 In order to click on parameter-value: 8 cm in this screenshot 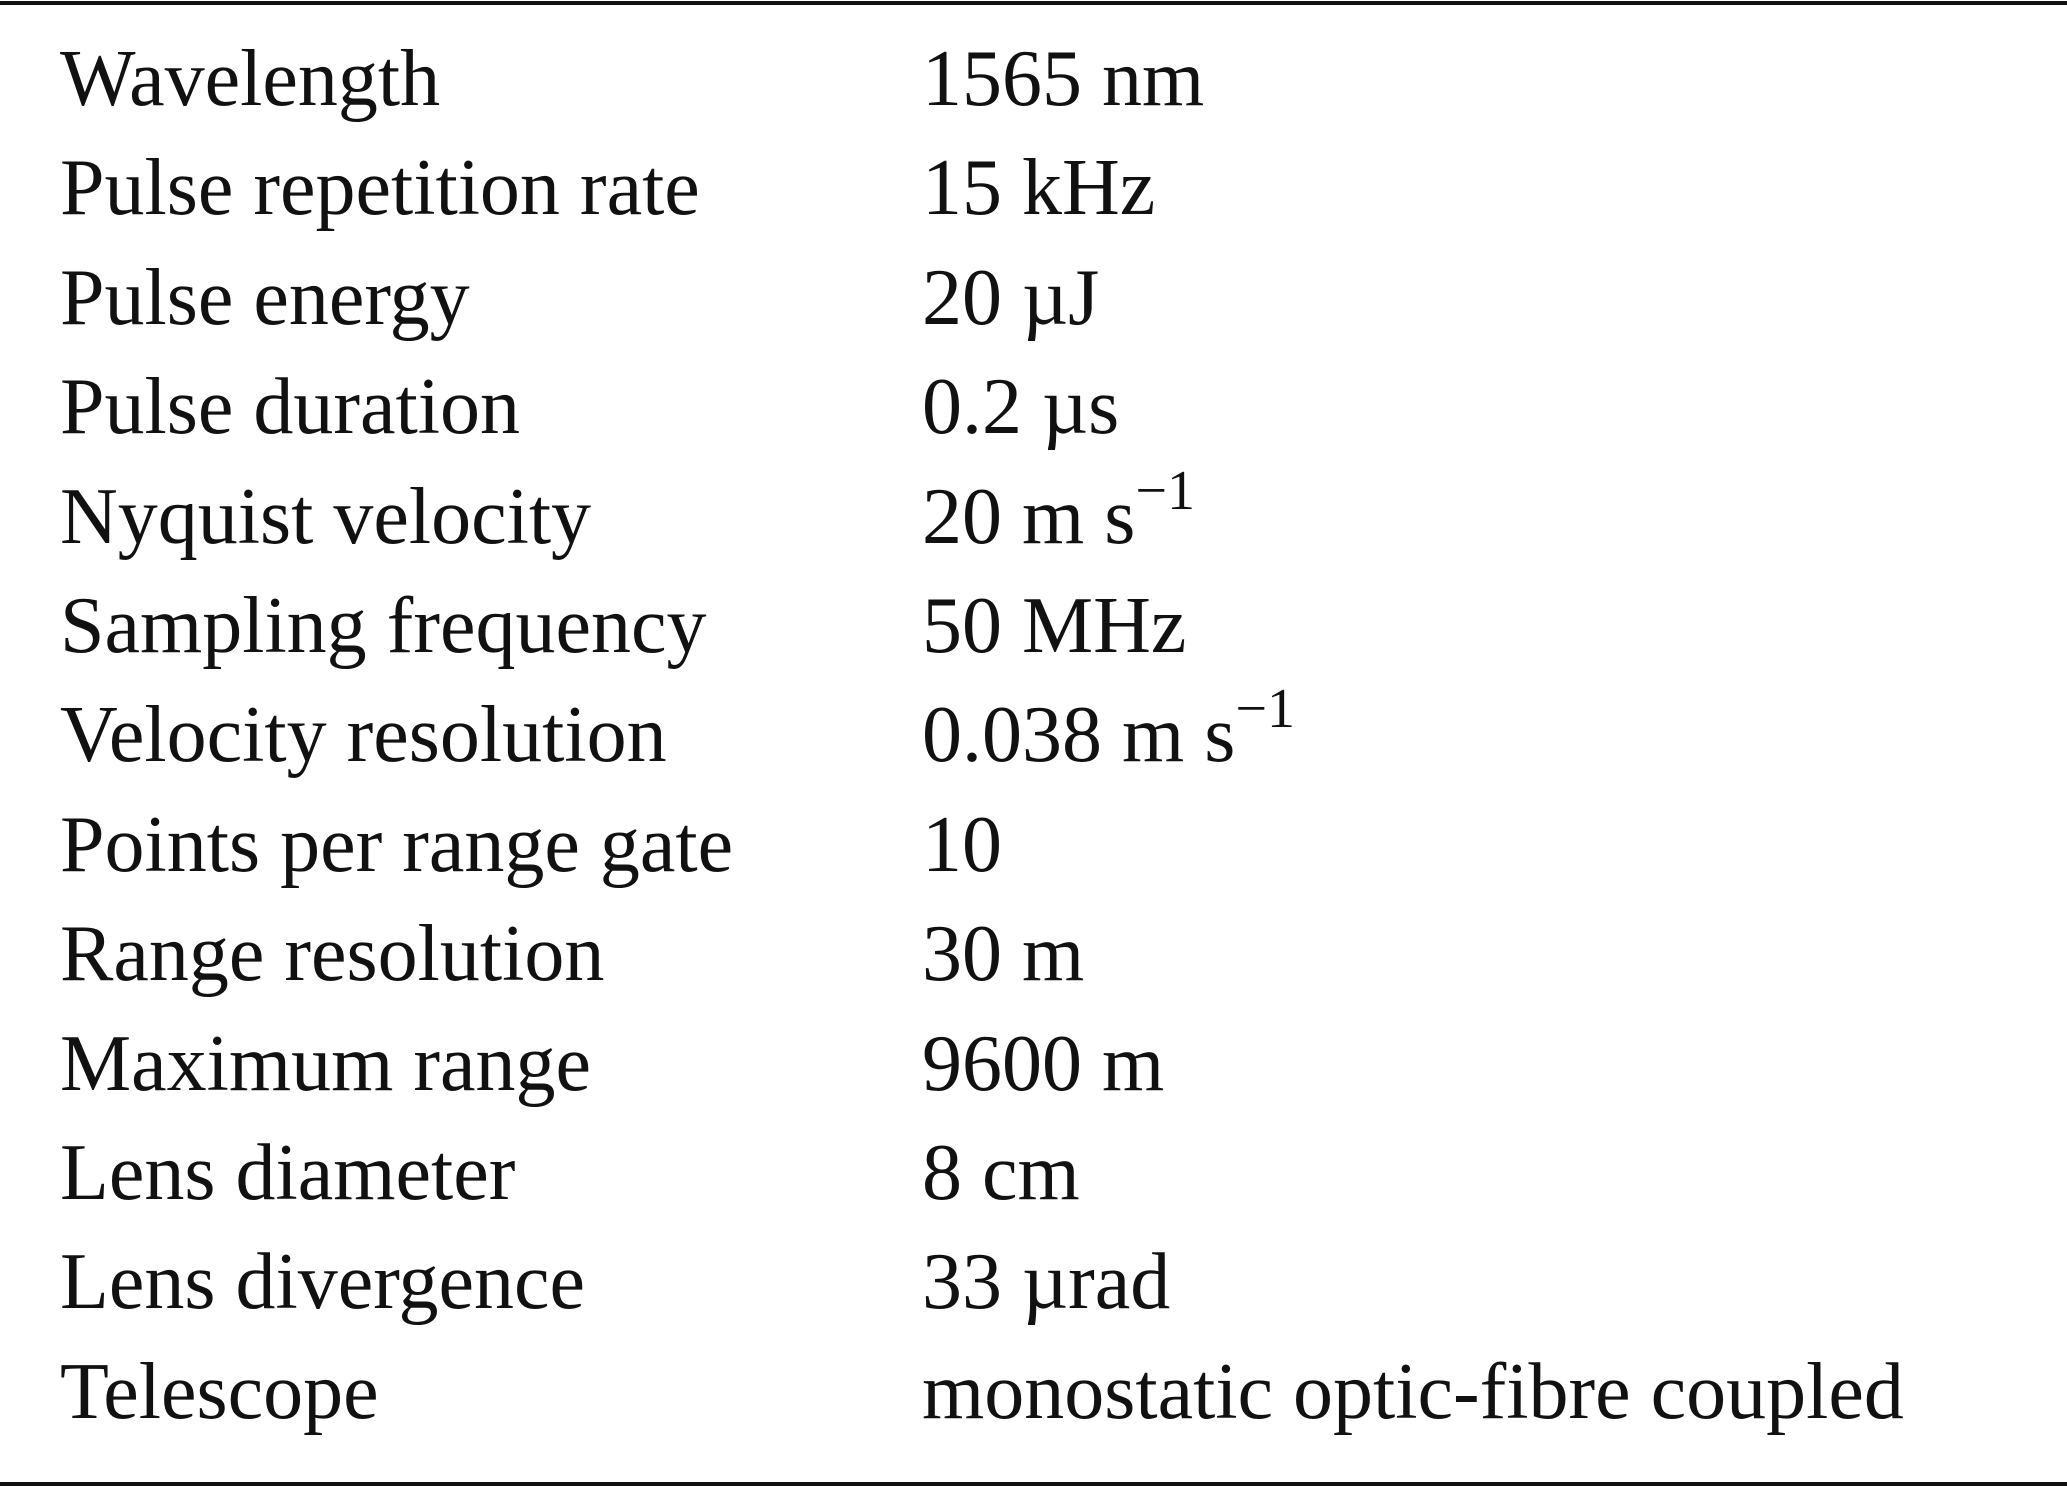, I will do `click(1001, 1173)`.